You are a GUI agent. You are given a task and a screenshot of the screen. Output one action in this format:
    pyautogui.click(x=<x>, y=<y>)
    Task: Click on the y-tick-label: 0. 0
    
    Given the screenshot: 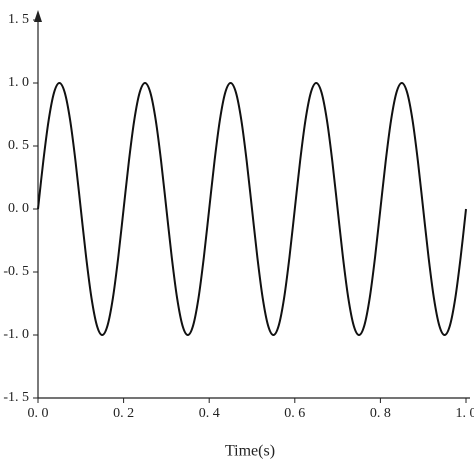 What is the action you would take?
    pyautogui.click(x=18, y=208)
    